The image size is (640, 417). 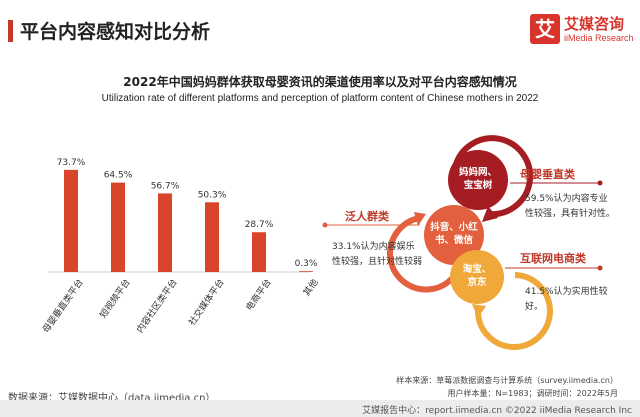 What do you see at coordinates (454, 234) in the screenshot?
I see `bubble-general-label: 抖音、小红 书、微信` at bounding box center [454, 234].